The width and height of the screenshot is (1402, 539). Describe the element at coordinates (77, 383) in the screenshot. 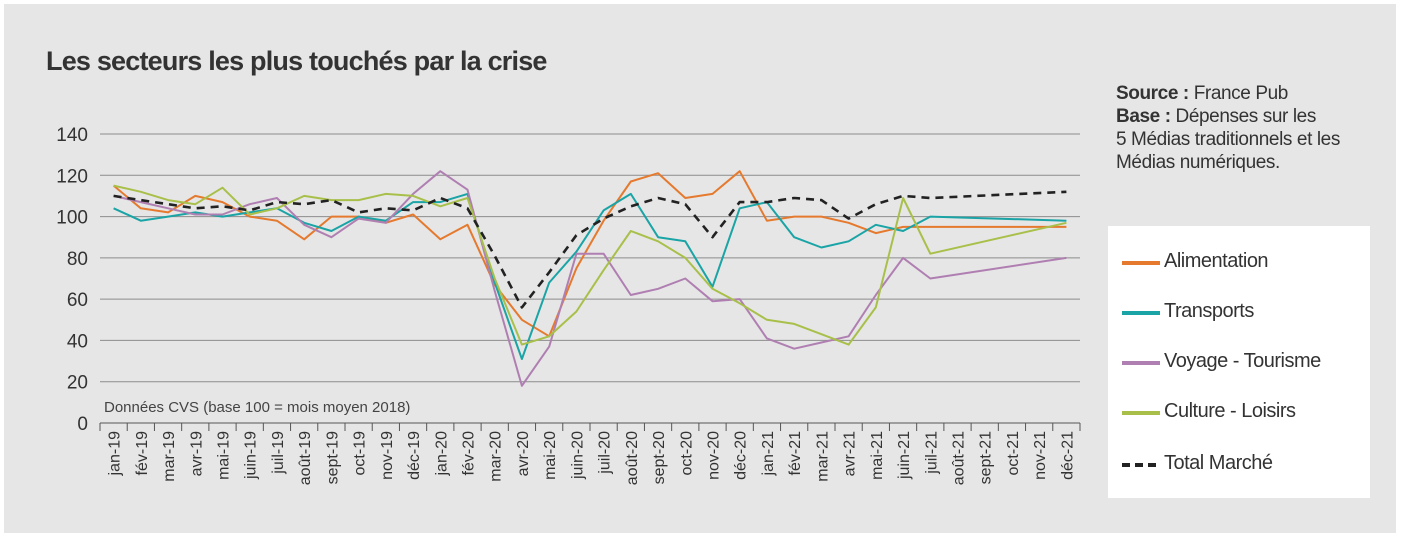

I see `y-tick-label: 20` at that location.